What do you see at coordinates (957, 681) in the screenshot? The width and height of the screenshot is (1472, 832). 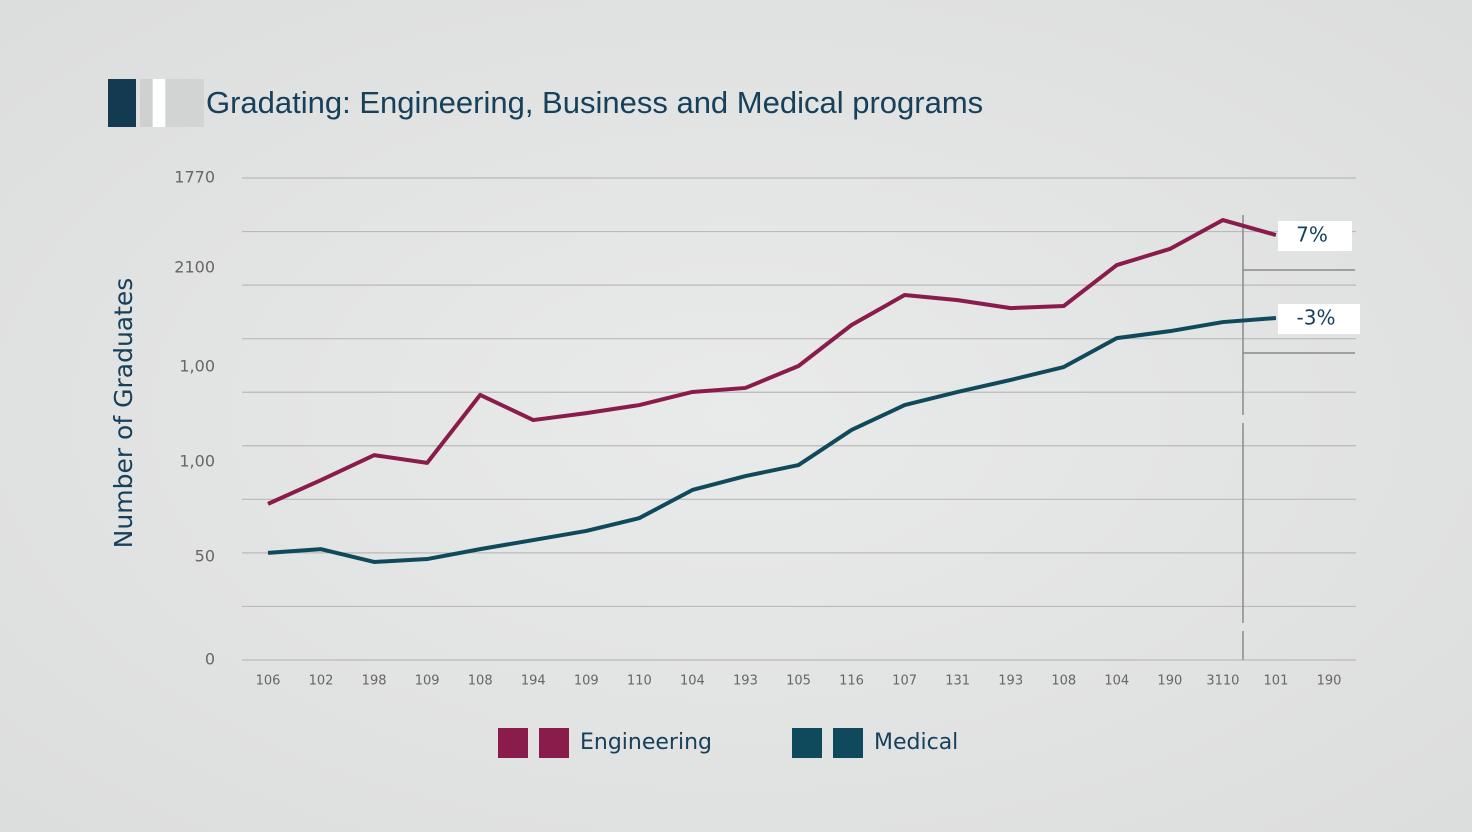 I see `x-tick-label: 131` at bounding box center [957, 681].